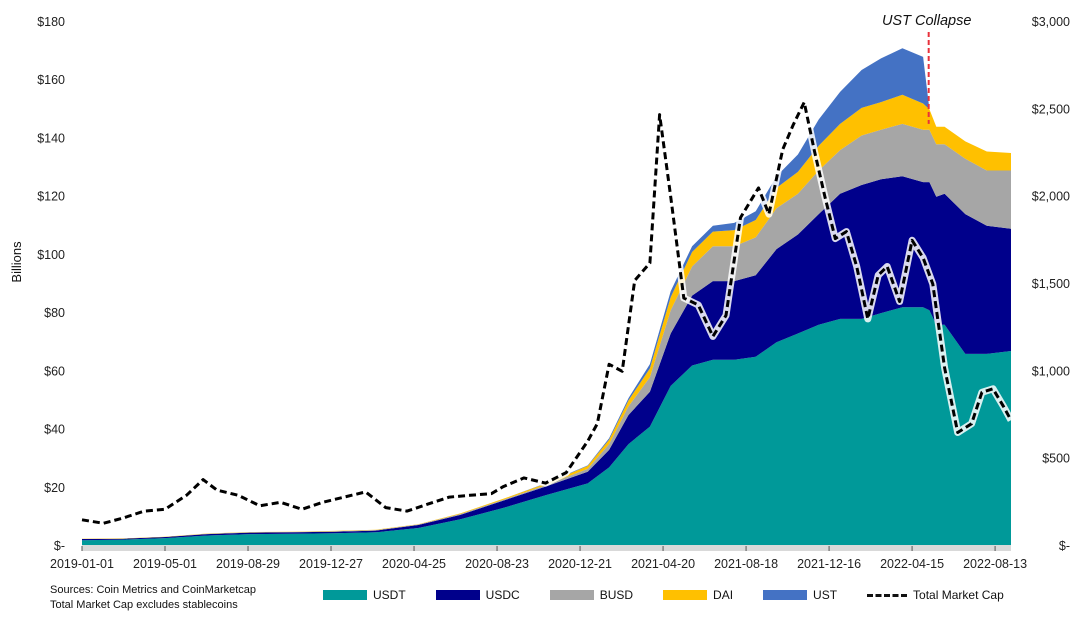  Describe the element at coordinates (414, 564) in the screenshot. I see `x-tick-label: 2020-04-25` at that location.